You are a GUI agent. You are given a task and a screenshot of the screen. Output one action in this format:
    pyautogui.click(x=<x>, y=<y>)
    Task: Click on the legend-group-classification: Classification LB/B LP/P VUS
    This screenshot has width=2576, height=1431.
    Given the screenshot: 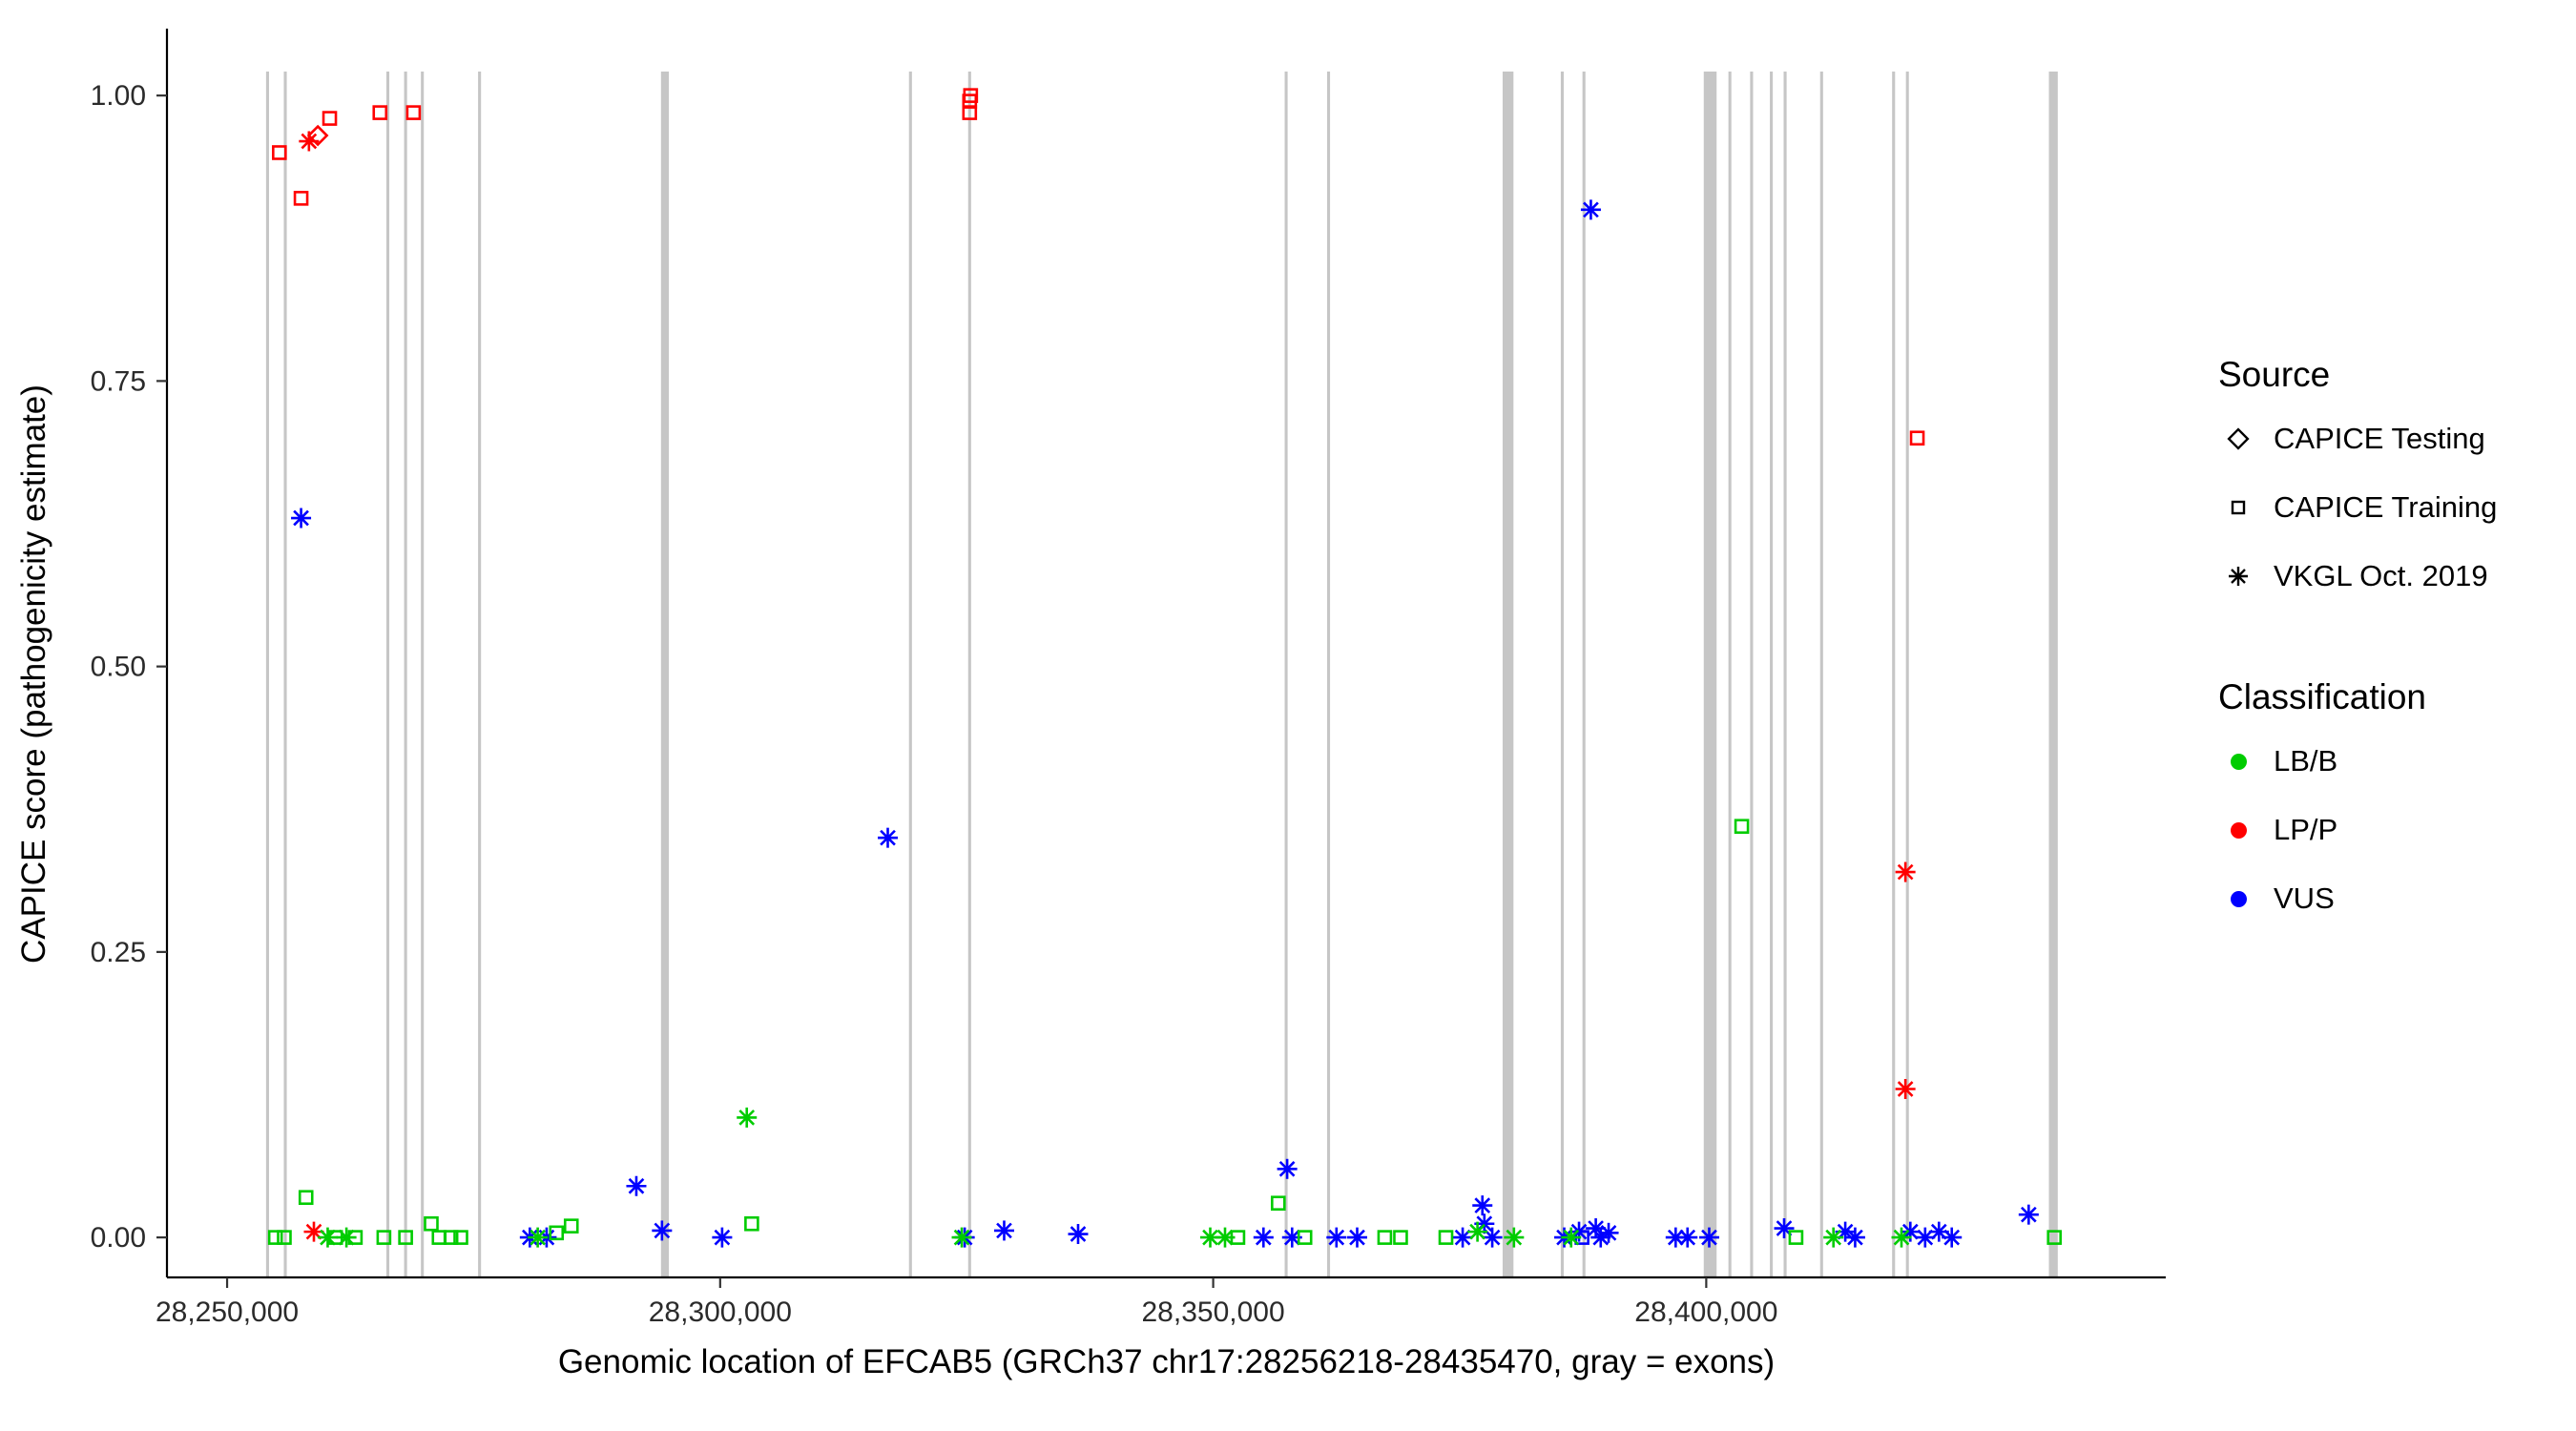 What is the action you would take?
    pyautogui.click(x=2357, y=805)
    